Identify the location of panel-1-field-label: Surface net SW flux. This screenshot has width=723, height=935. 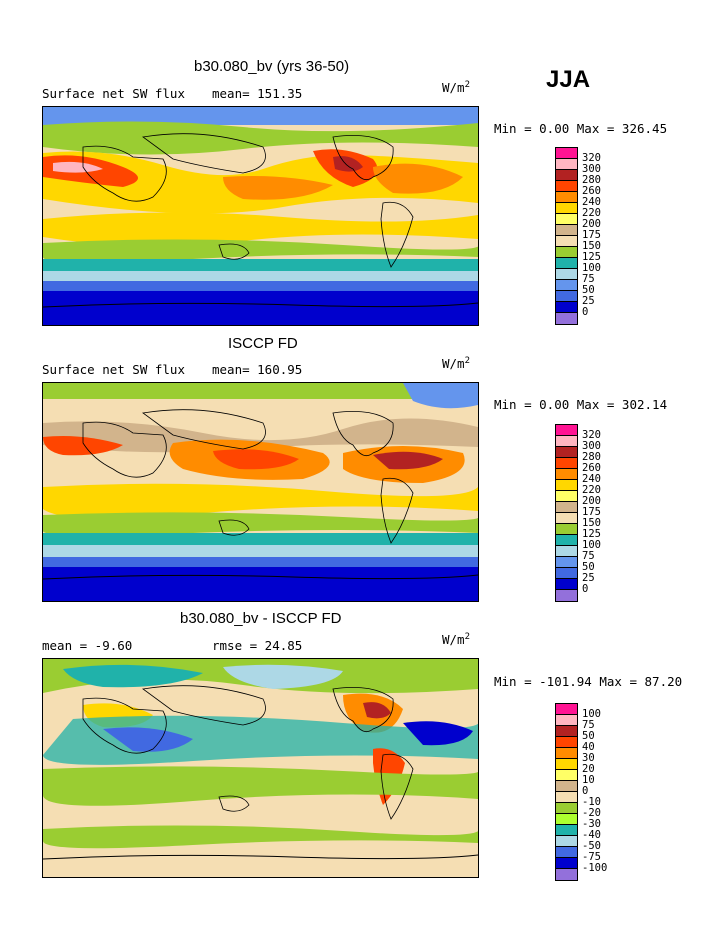
(113, 93).